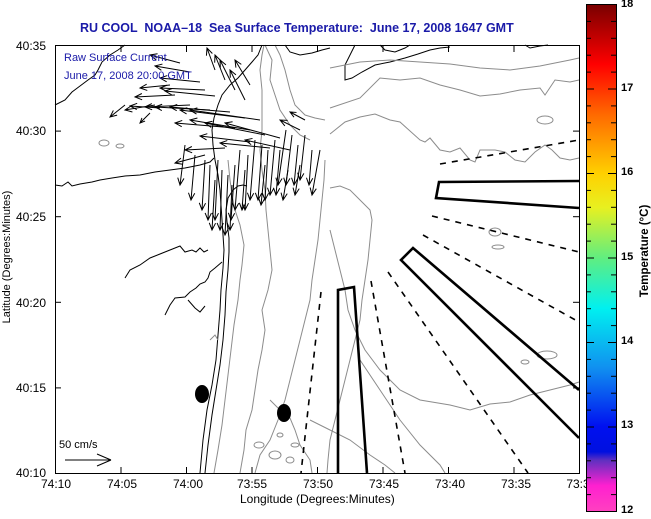  I want to click on colorbar-tick-label: 14, so click(627, 341).